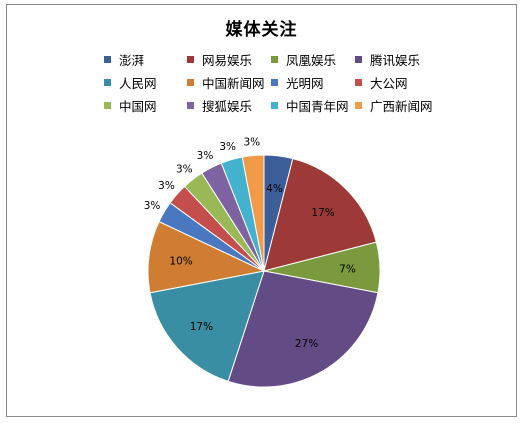 Image resolution: width=525 pixels, height=423 pixels. I want to click on legend-item: 人民网, so click(130, 82).